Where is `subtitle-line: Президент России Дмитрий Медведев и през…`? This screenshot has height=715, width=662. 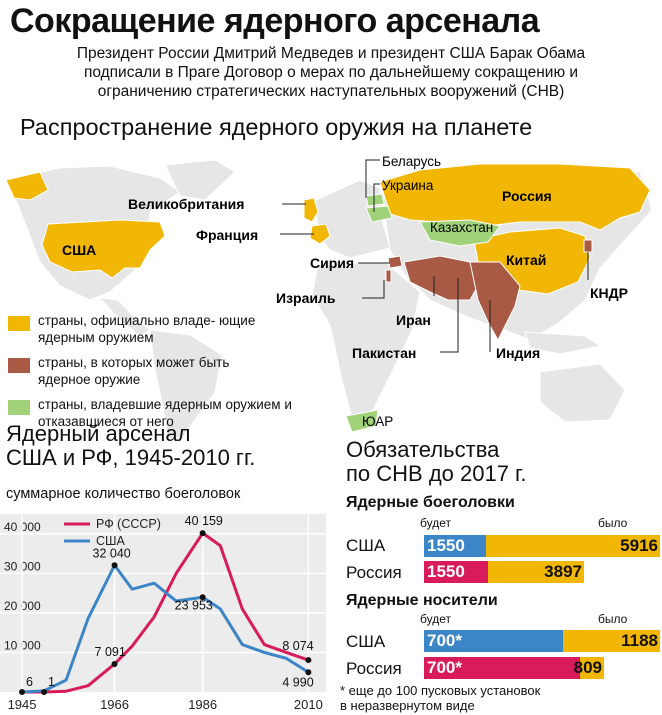 subtitle-line: Президент России Дмитрий Медведев и през… is located at coordinates (331, 53).